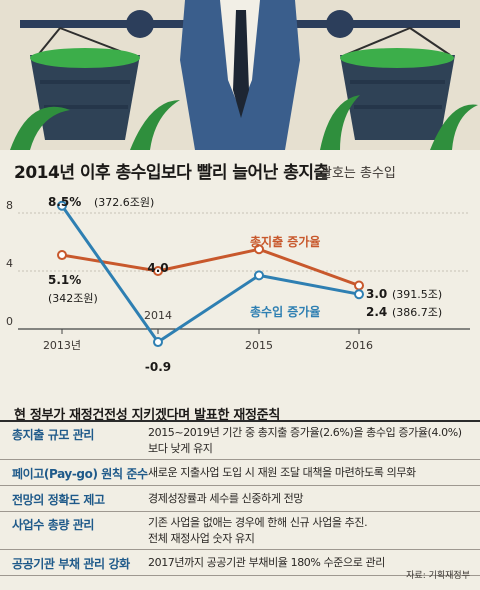  I want to click on data-note: (342조원), so click(73, 298).